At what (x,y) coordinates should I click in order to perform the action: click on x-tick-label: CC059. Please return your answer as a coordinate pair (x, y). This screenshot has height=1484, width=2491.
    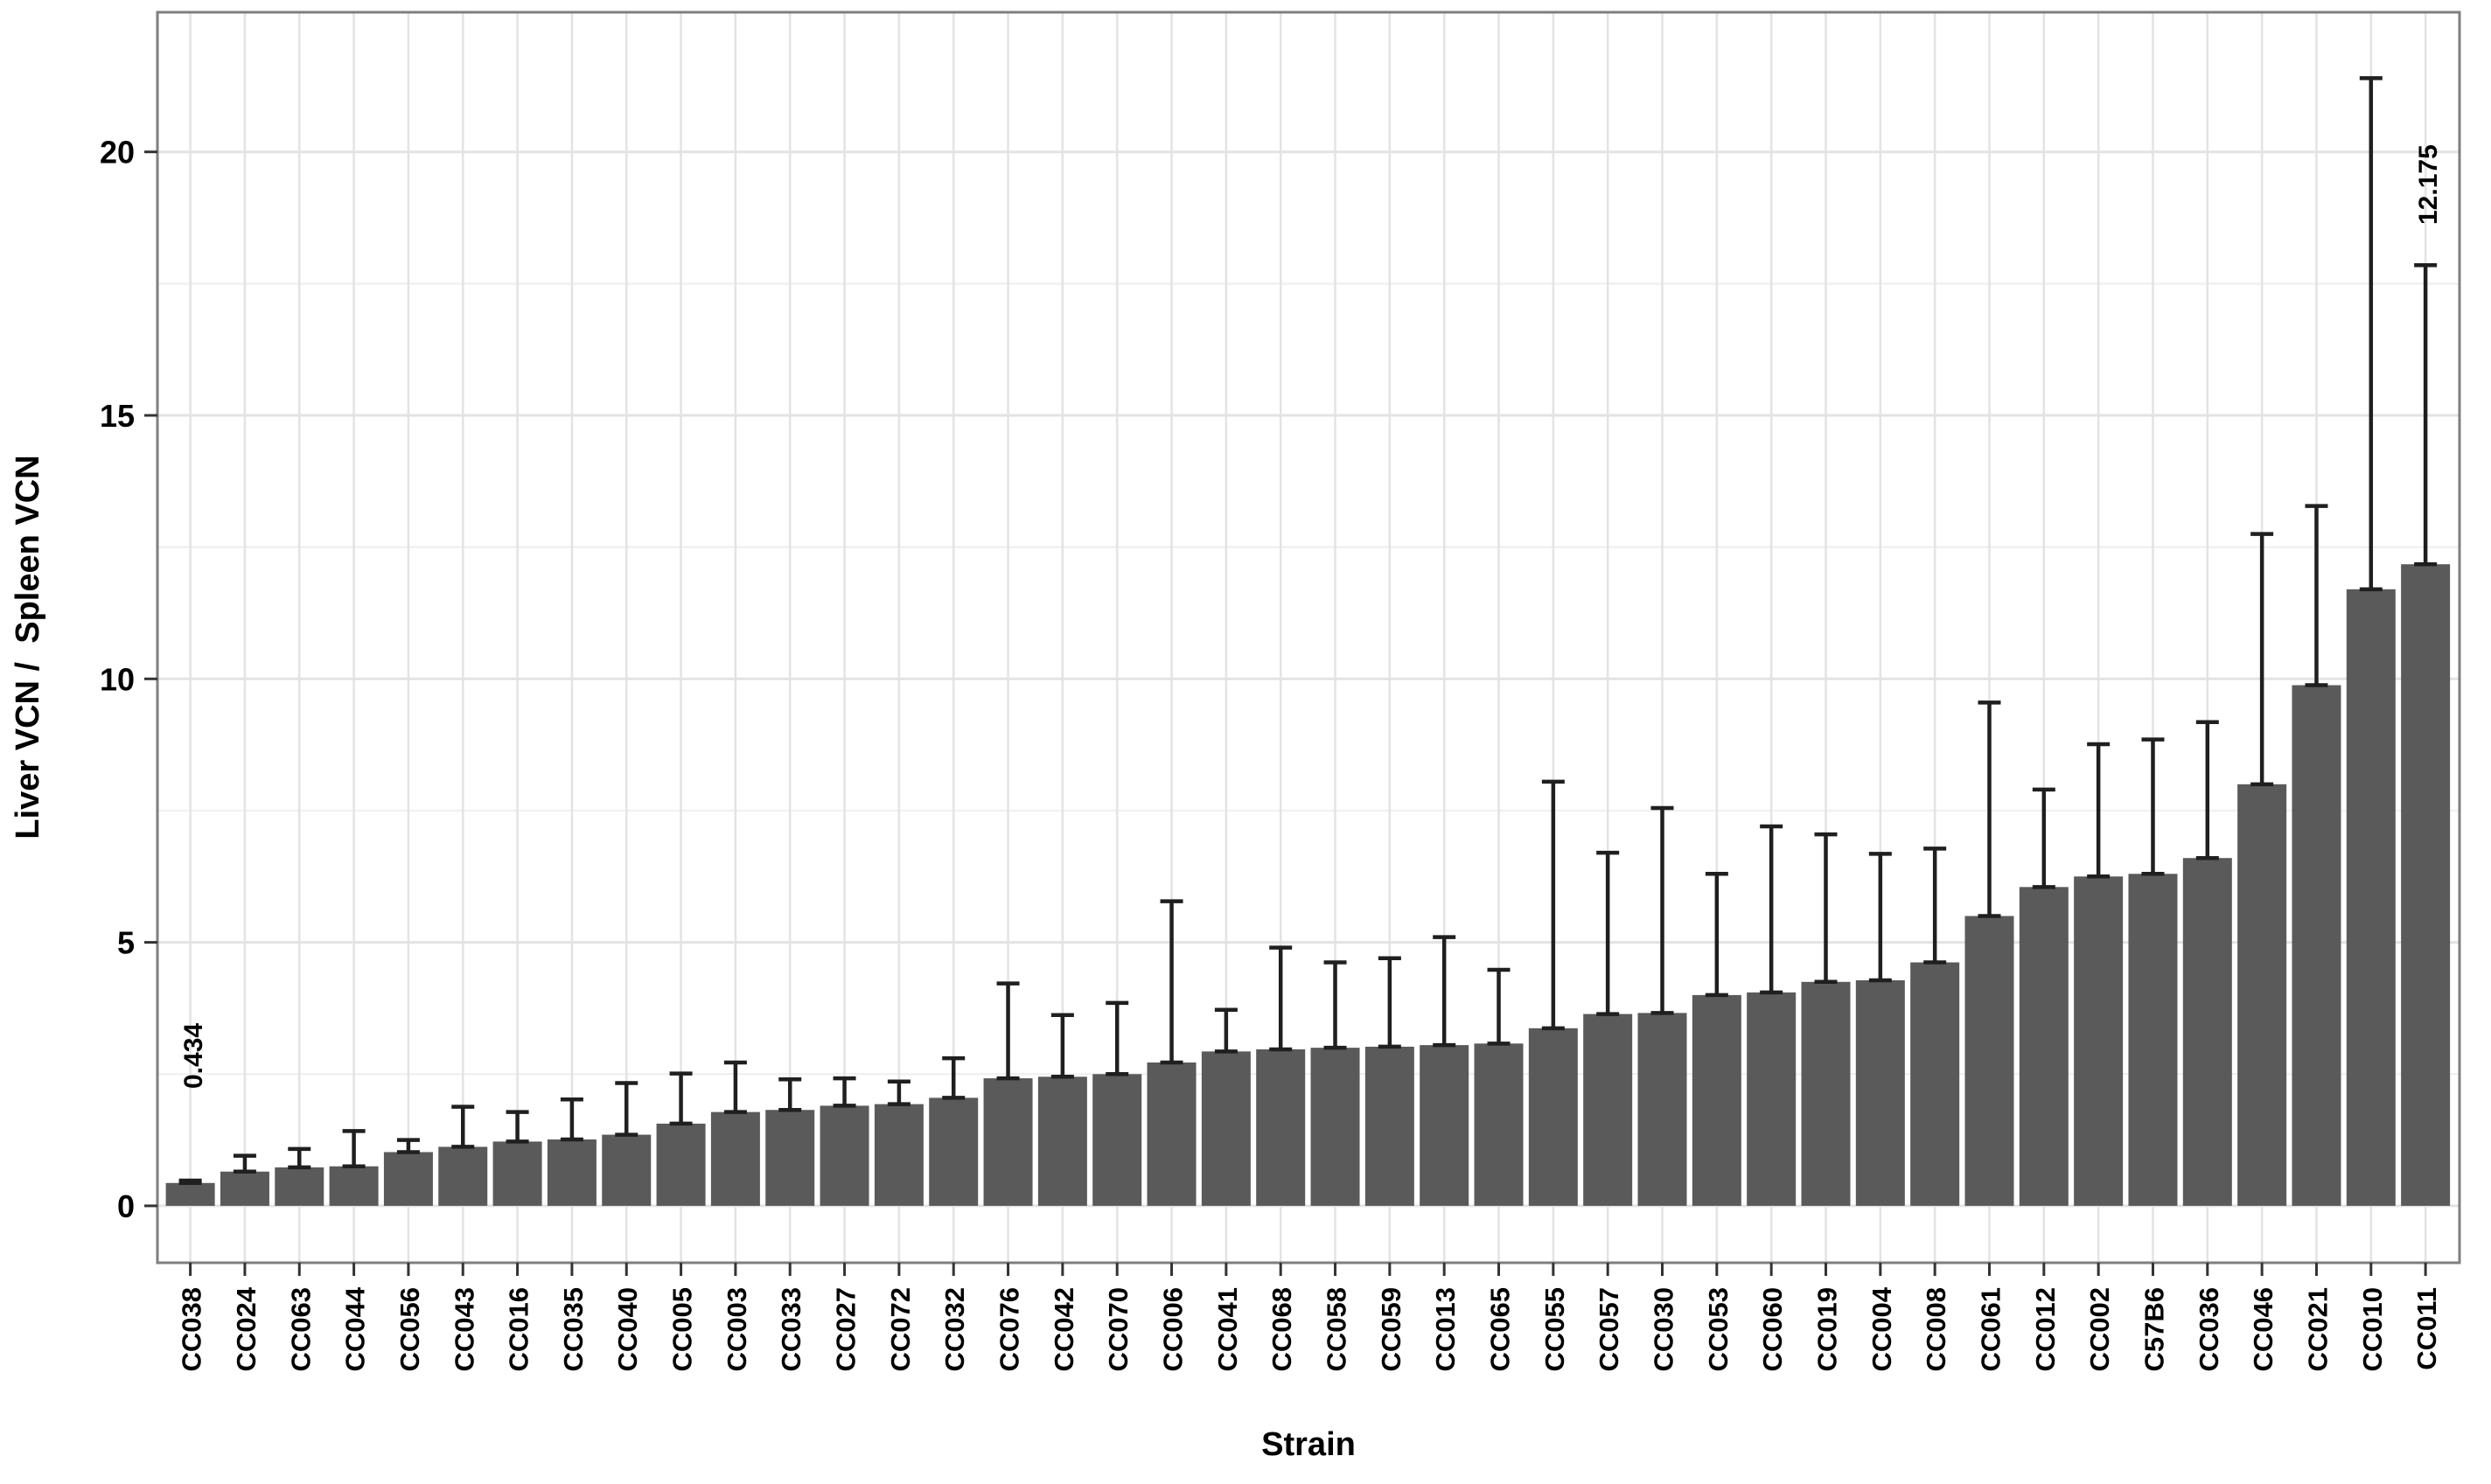
    Looking at the image, I should click on (1391, 1329).